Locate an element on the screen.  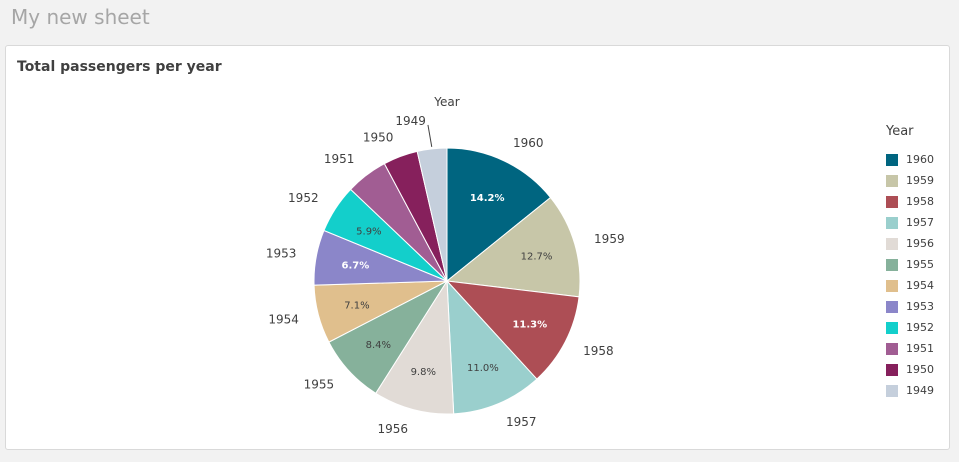
legend-swatch-1960 is located at coordinates (892, 159).